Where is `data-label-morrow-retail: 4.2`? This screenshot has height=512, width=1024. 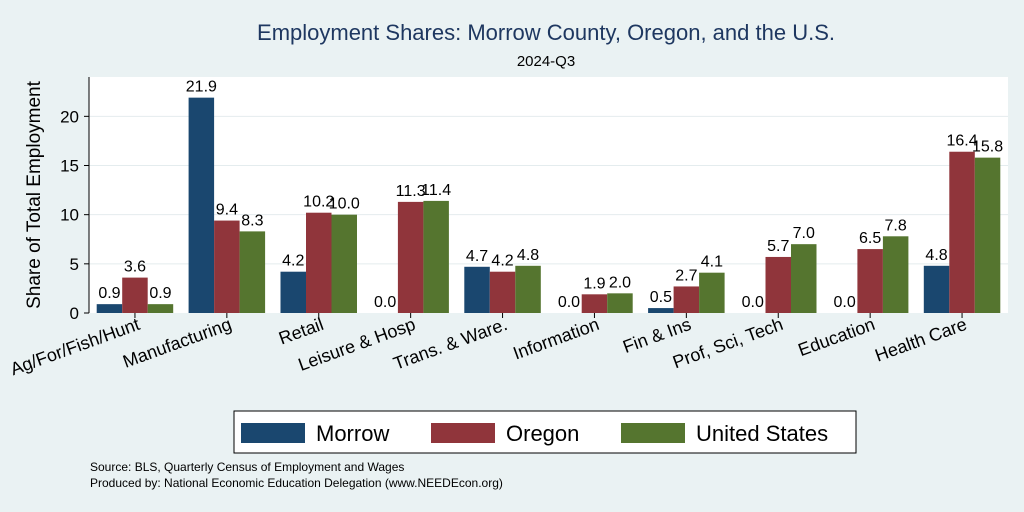 data-label-morrow-retail: 4.2 is located at coordinates (293, 261).